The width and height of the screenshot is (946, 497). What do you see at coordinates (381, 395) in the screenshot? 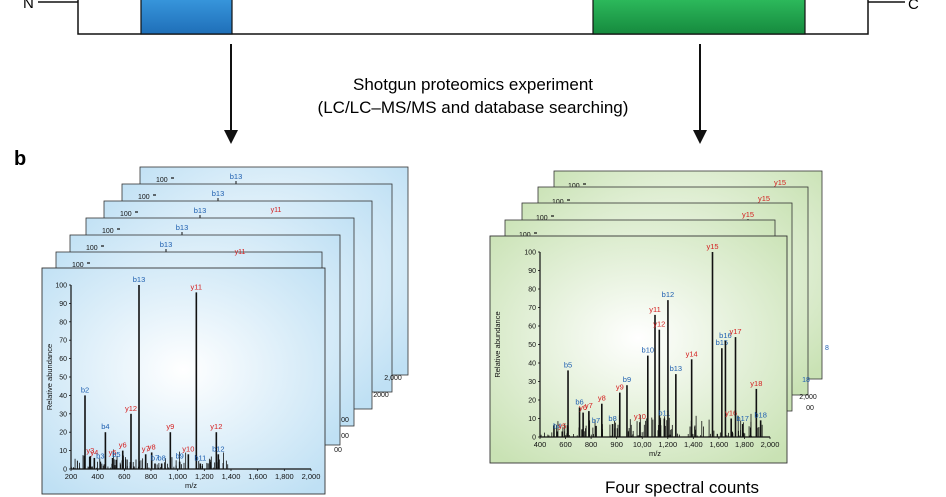
I see `back-annotation: 2000` at bounding box center [381, 395].